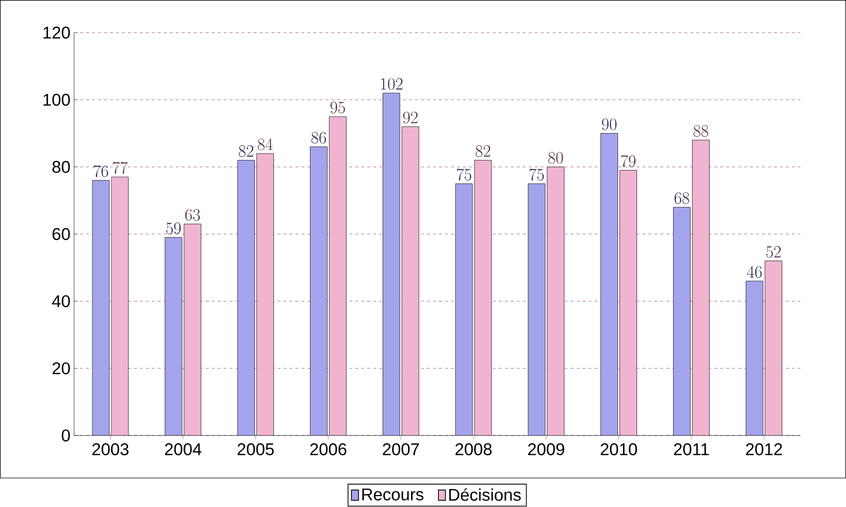  I want to click on x-tick-label: 2010, so click(618, 449).